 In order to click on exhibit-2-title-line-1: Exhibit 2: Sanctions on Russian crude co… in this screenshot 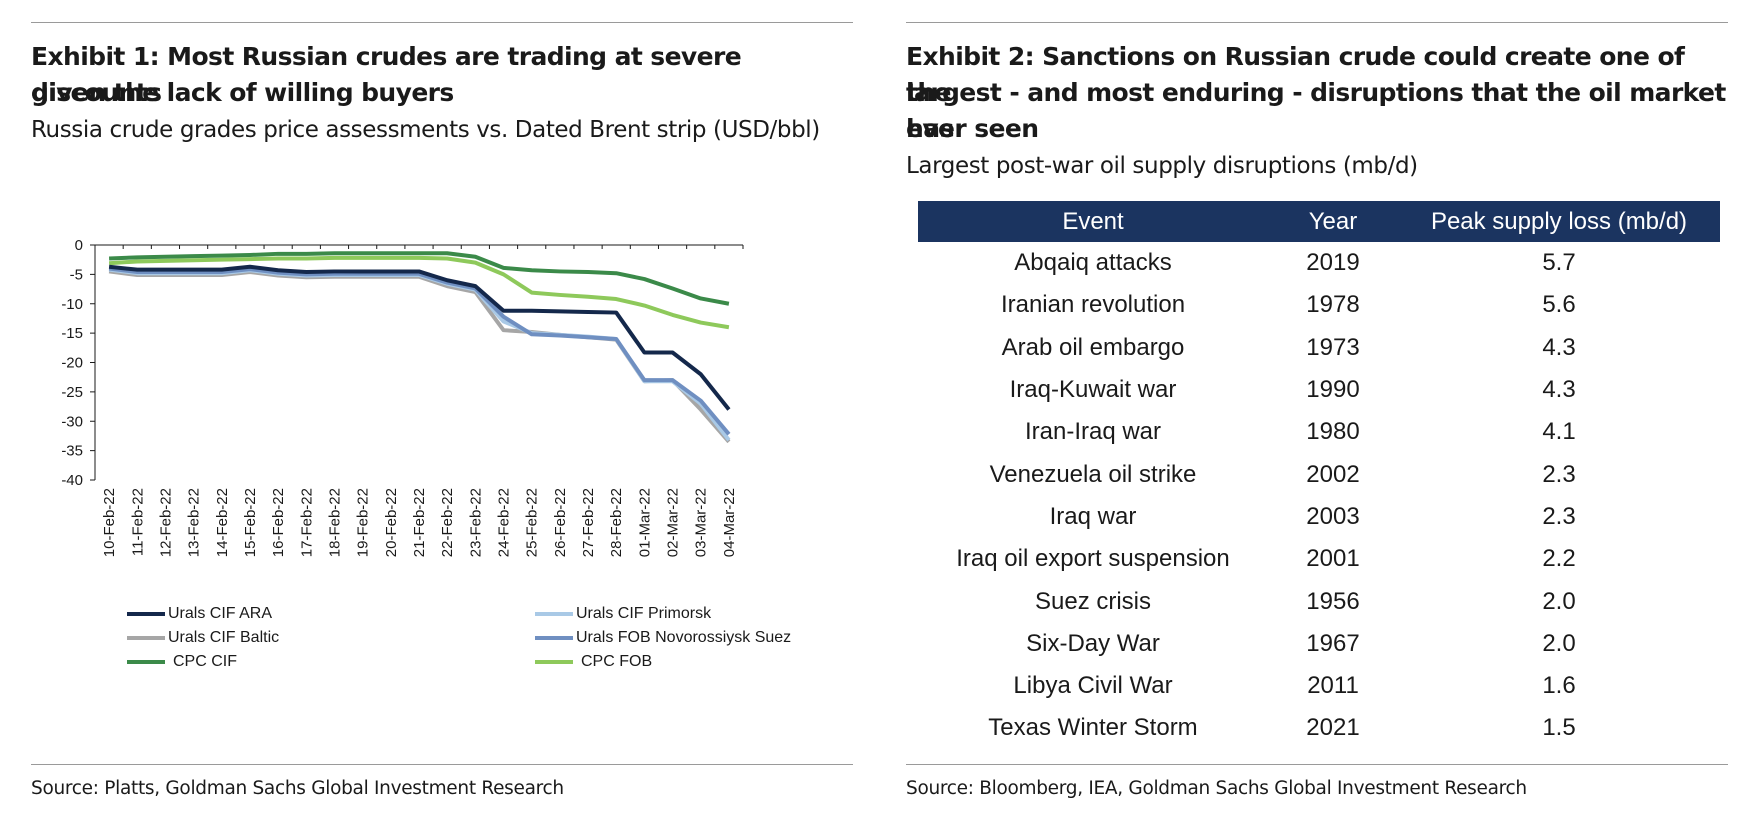, I will do `click(1295, 74)`.